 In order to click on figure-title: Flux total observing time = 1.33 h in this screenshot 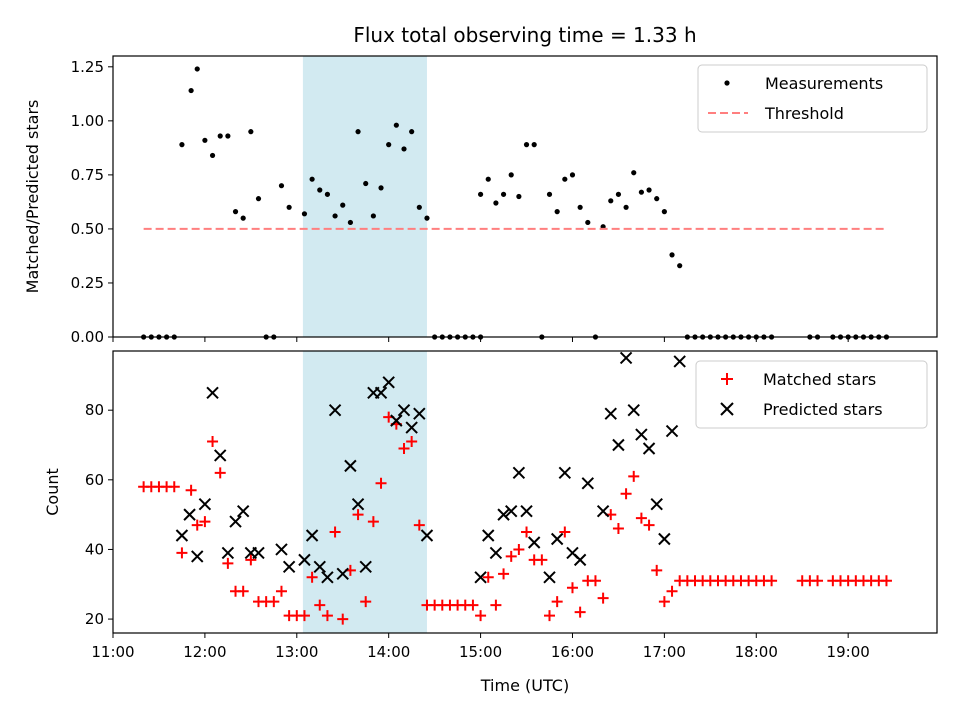, I will do `click(524, 35)`.